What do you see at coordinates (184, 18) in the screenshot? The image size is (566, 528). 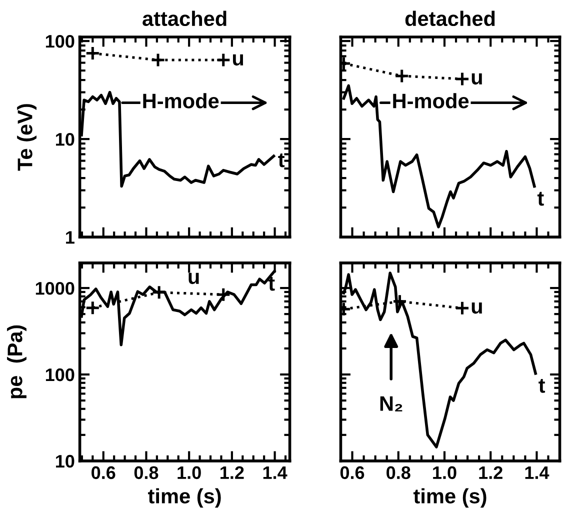 I see `chart-title: attached` at bounding box center [184, 18].